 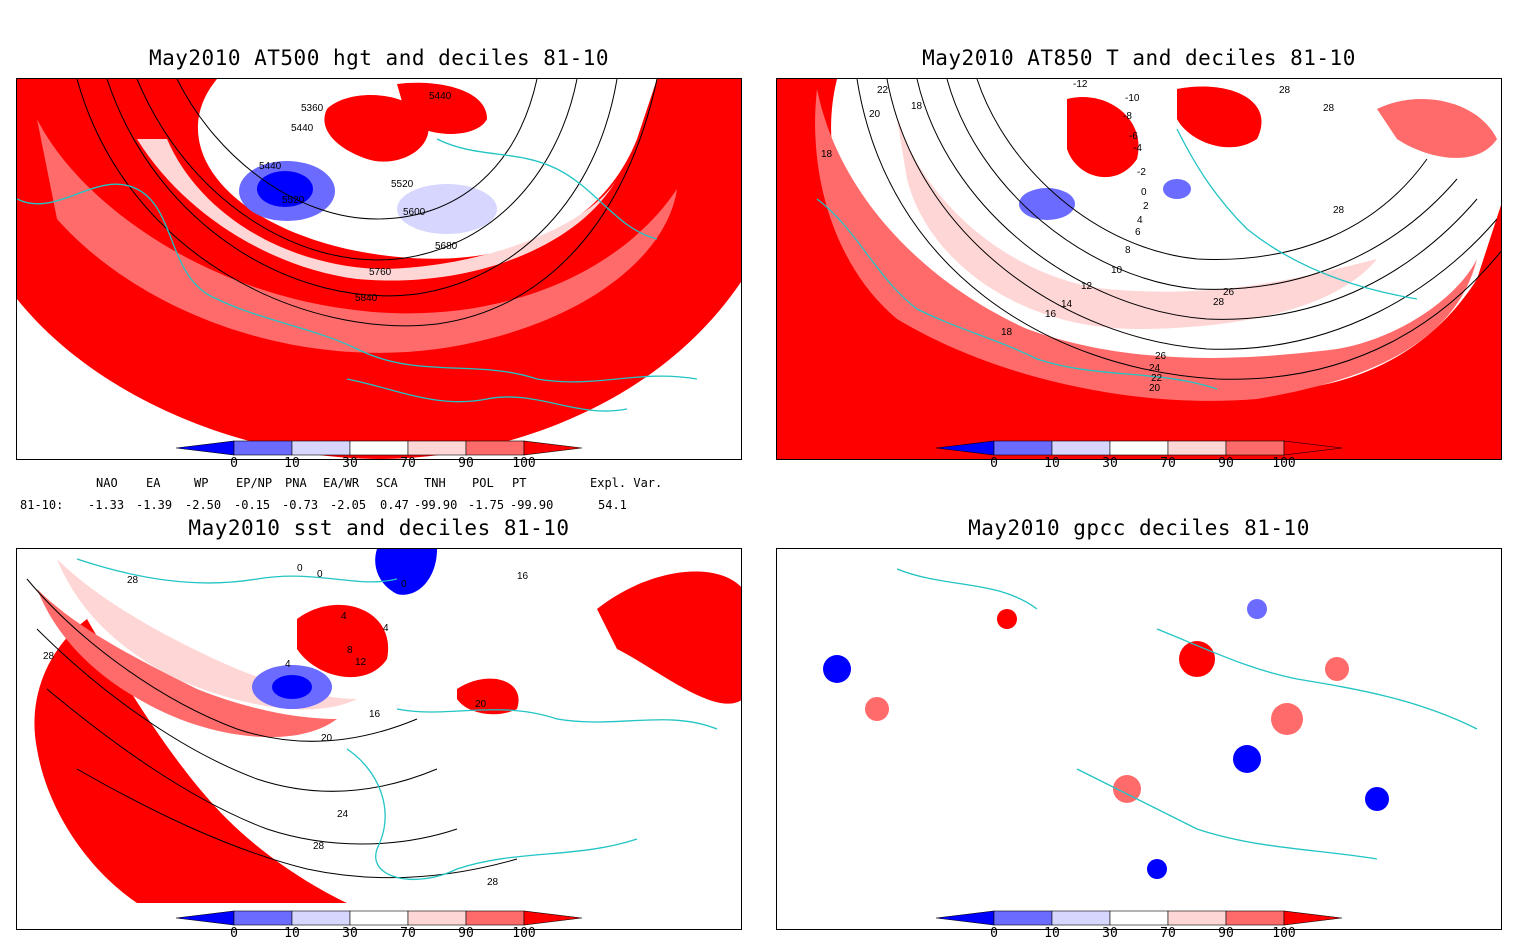 I want to click on index-value: -1.75, so click(x=486, y=505).